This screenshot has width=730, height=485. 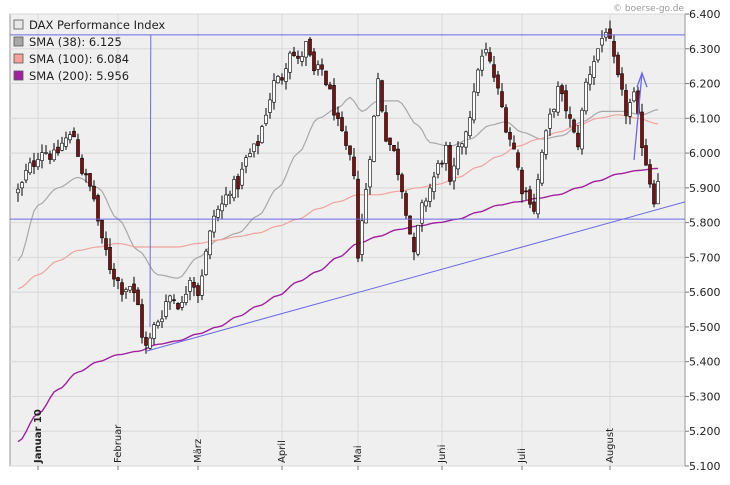 I want to click on y-tick-label: 5.300, so click(x=705, y=396).